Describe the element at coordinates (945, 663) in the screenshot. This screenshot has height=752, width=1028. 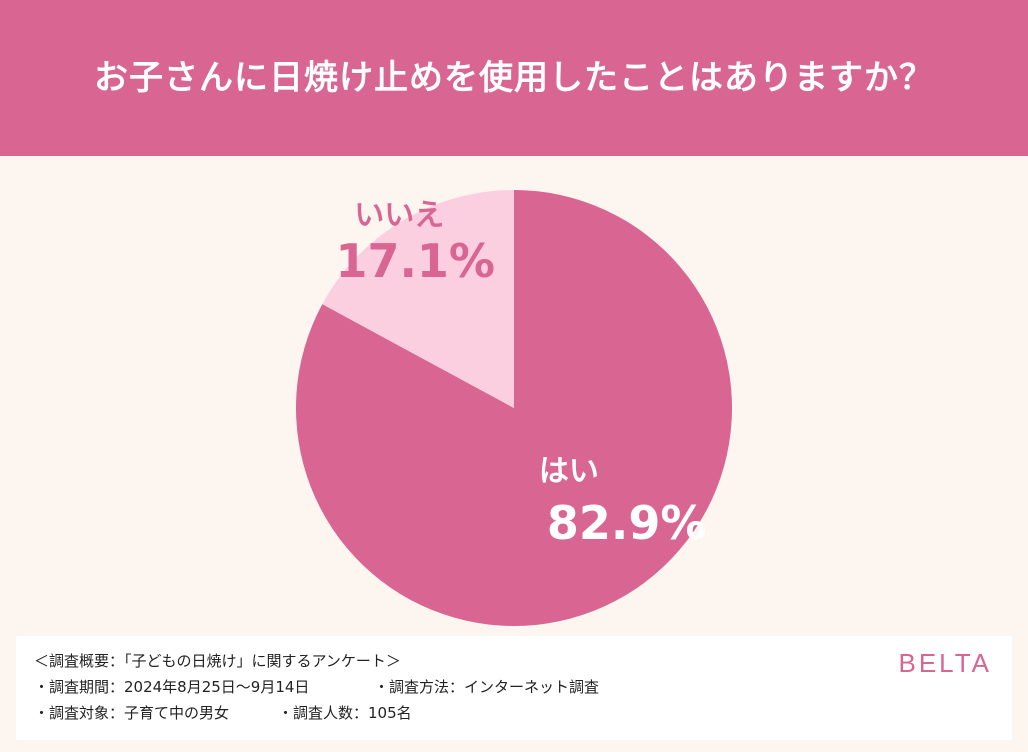
I see `brand-logo: BELTA` at that location.